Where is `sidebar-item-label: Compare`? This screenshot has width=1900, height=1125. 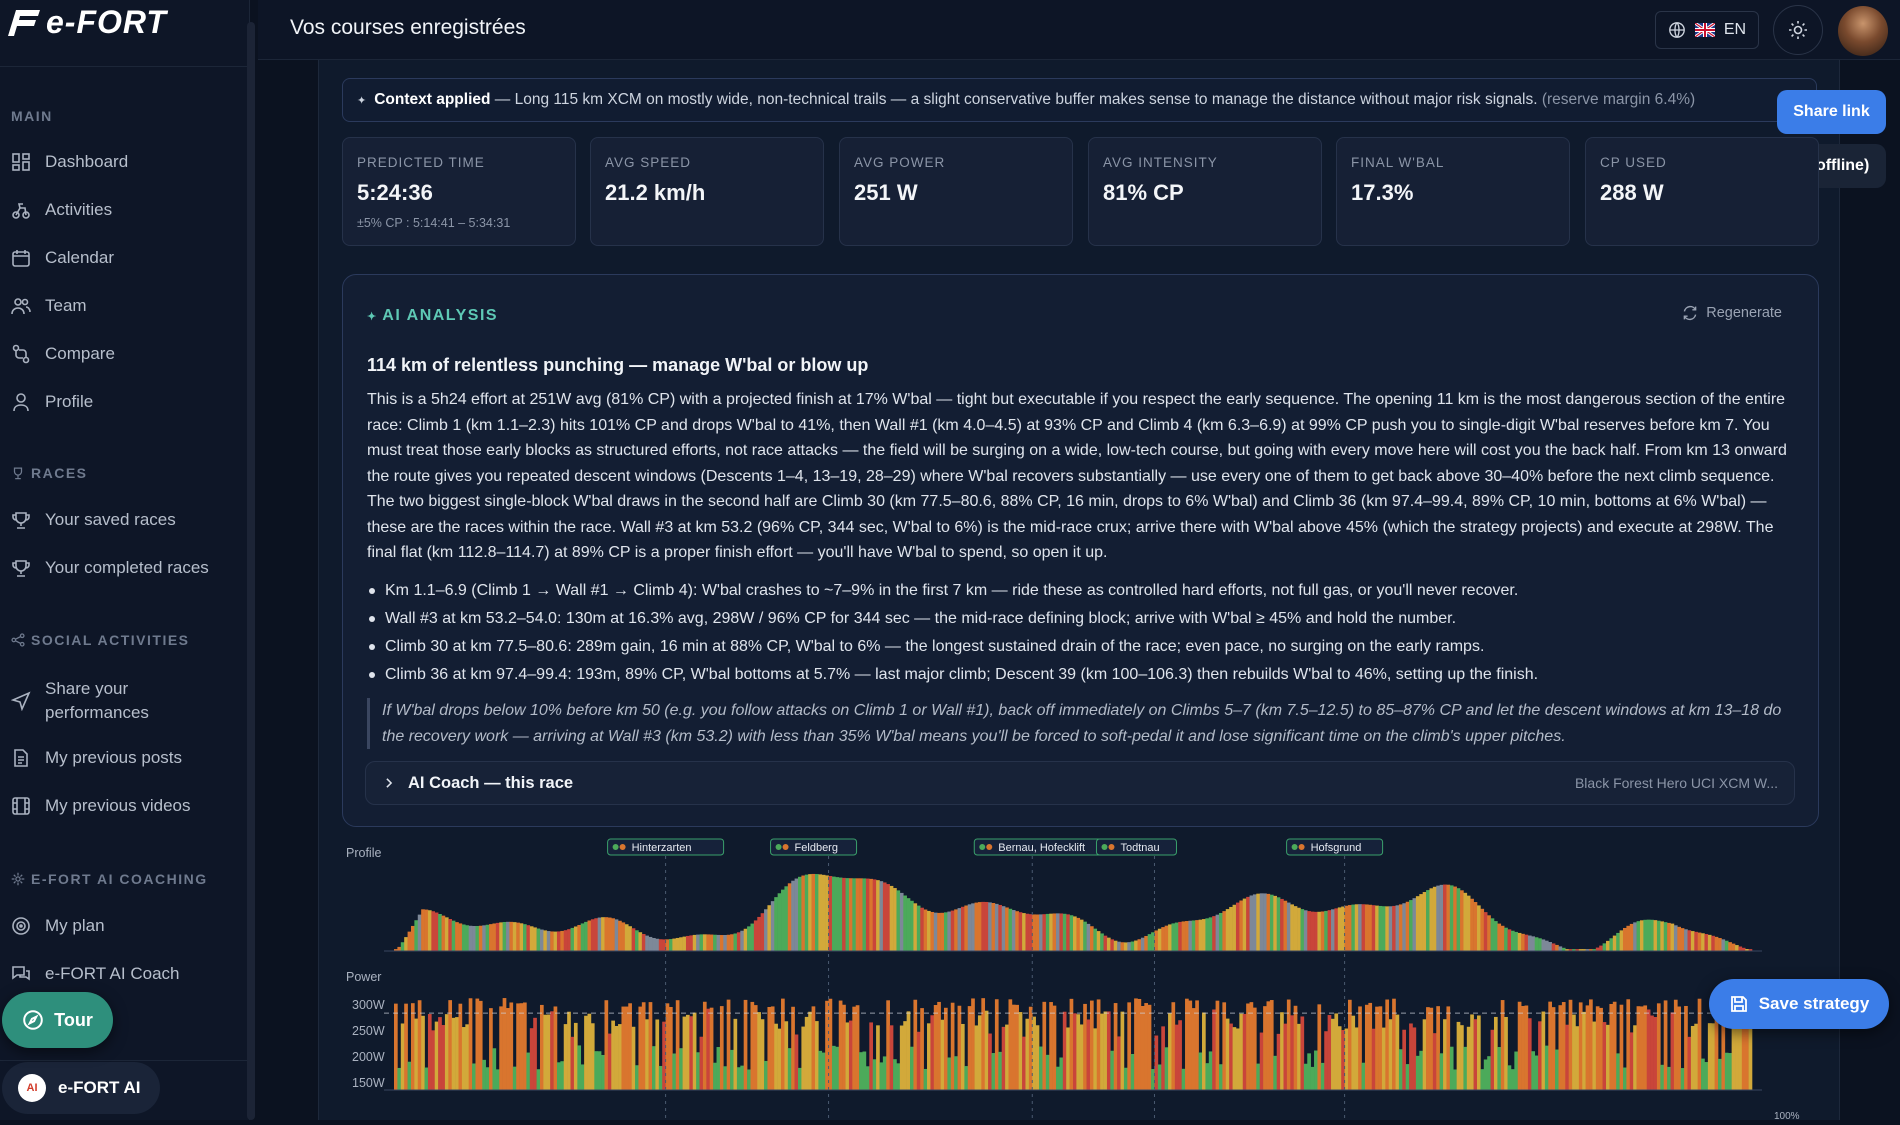
sidebar-item-label: Compare is located at coordinates (80, 353).